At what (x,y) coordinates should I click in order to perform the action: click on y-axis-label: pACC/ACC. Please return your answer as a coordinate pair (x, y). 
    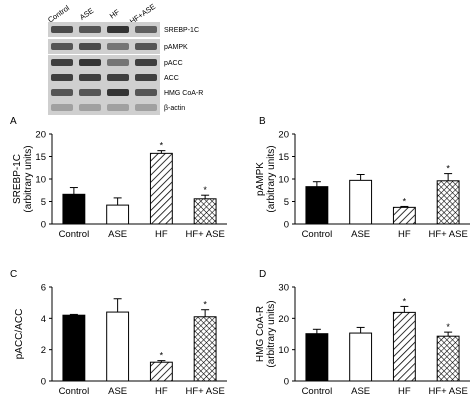
    Looking at the image, I should click on (19, 334).